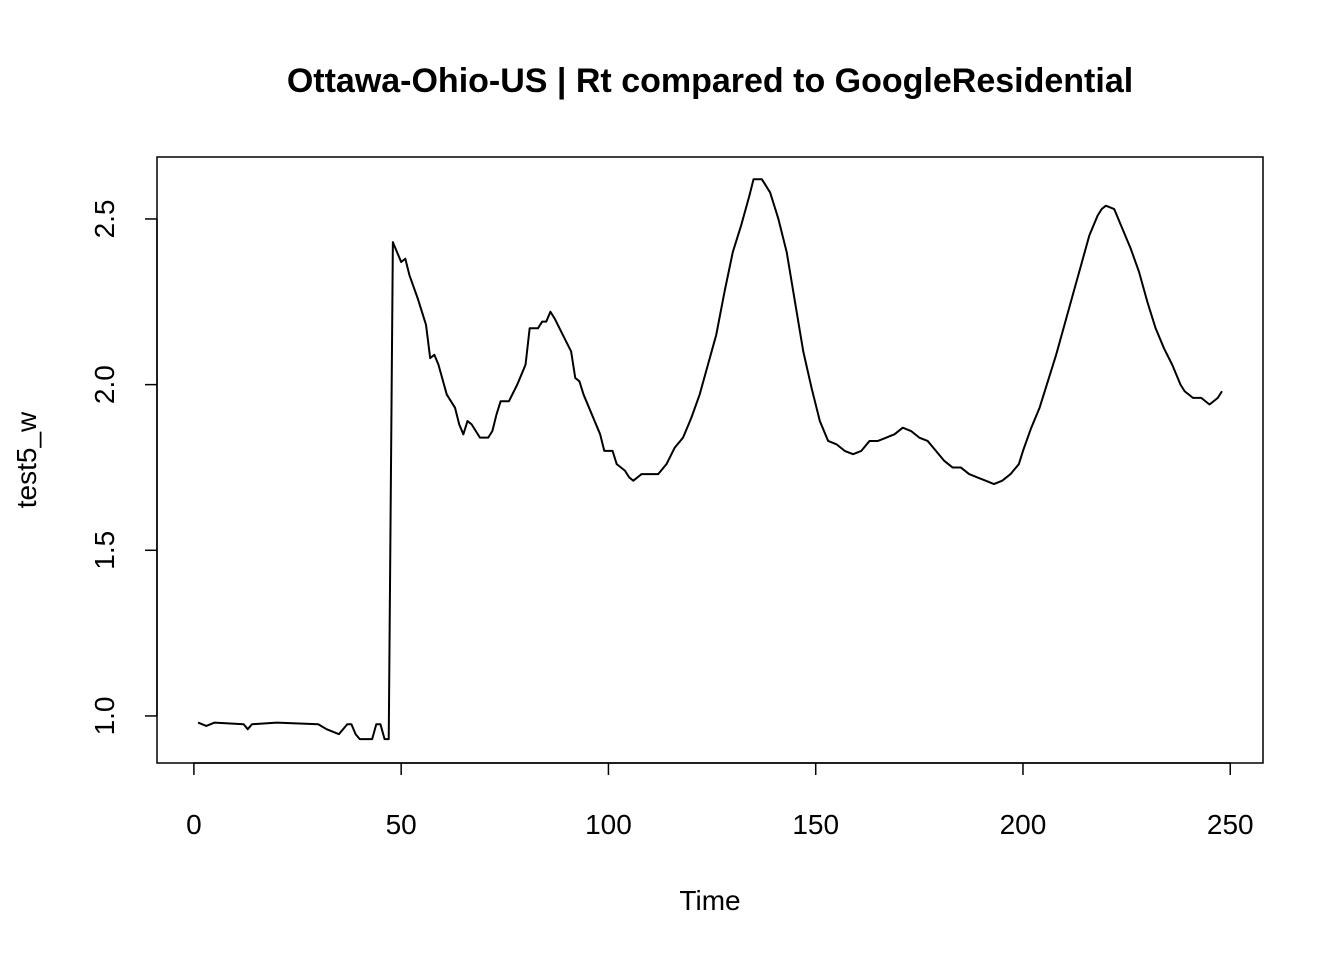 Image resolution: width=1344 pixels, height=960 pixels. Describe the element at coordinates (104, 550) in the screenshot. I see `y-tick-label: 1.5` at that location.